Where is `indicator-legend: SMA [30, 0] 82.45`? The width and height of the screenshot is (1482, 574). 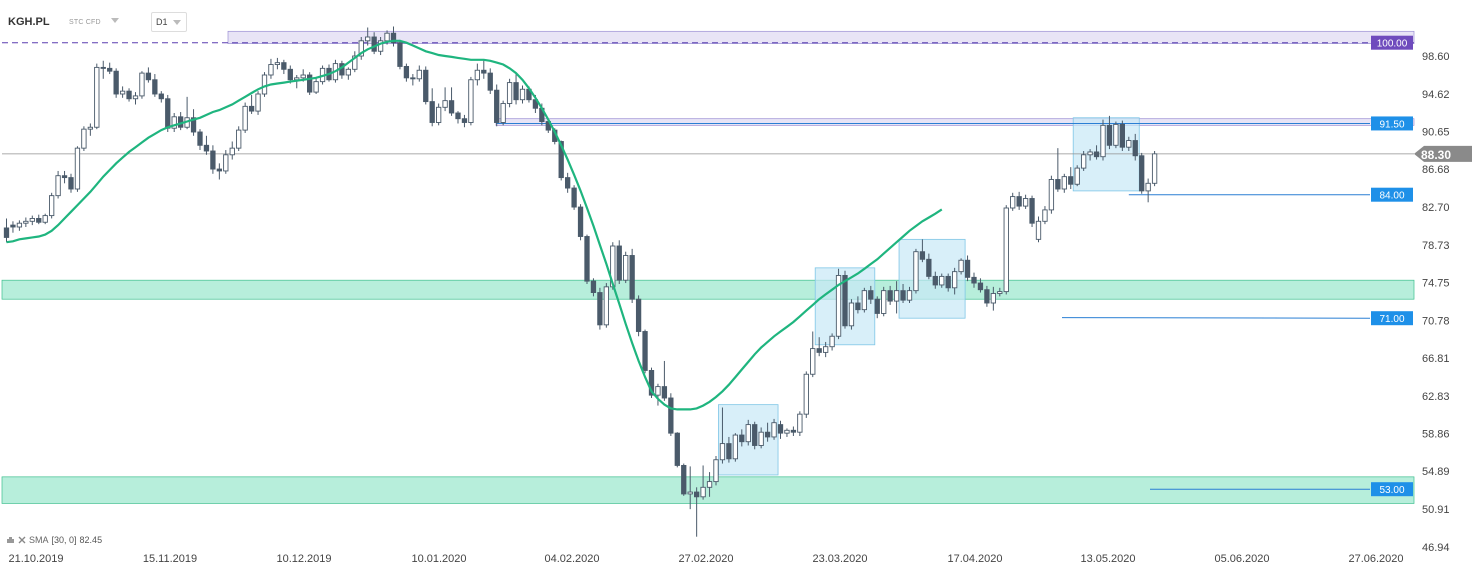
indicator-legend: SMA [30, 0] 82.45 is located at coordinates (54, 540).